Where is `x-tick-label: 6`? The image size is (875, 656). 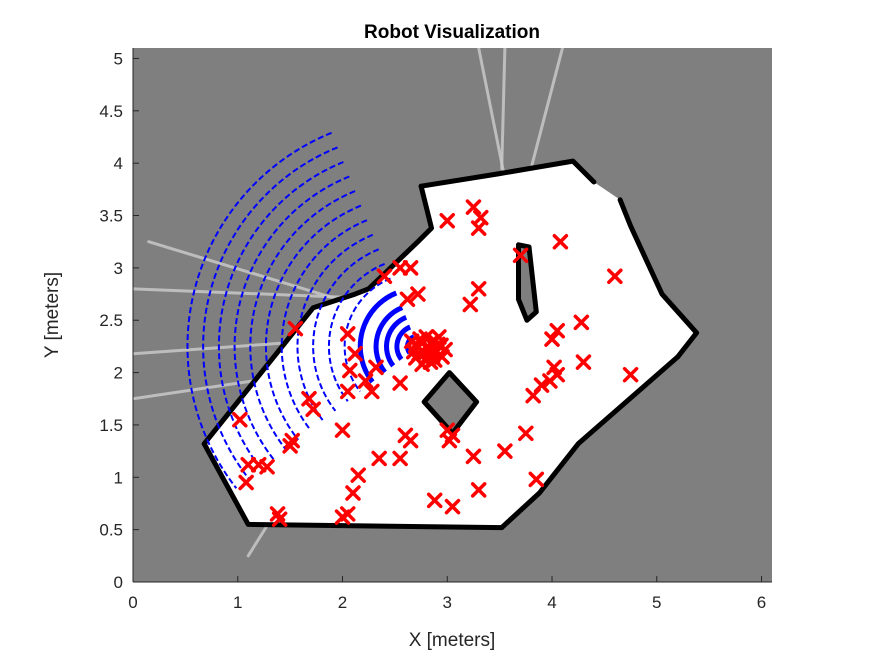 x-tick-label: 6 is located at coordinates (761, 602).